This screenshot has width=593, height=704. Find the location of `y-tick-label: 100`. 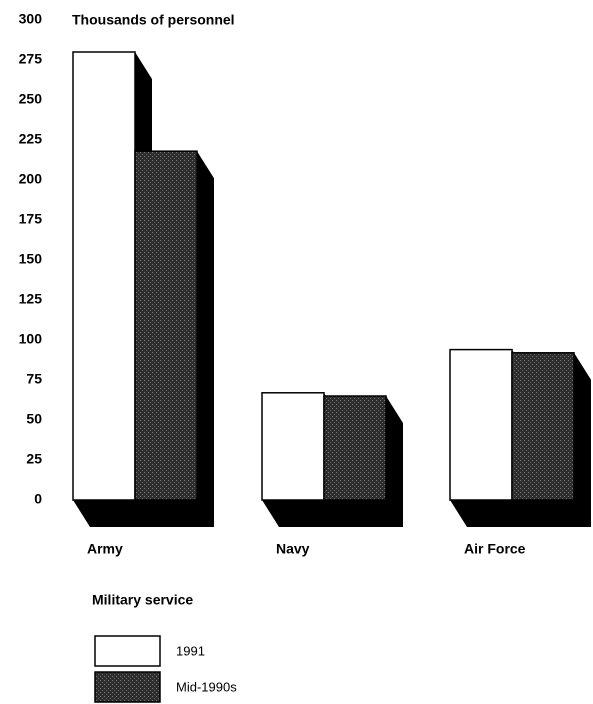

y-tick-label: 100 is located at coordinates (31, 339).